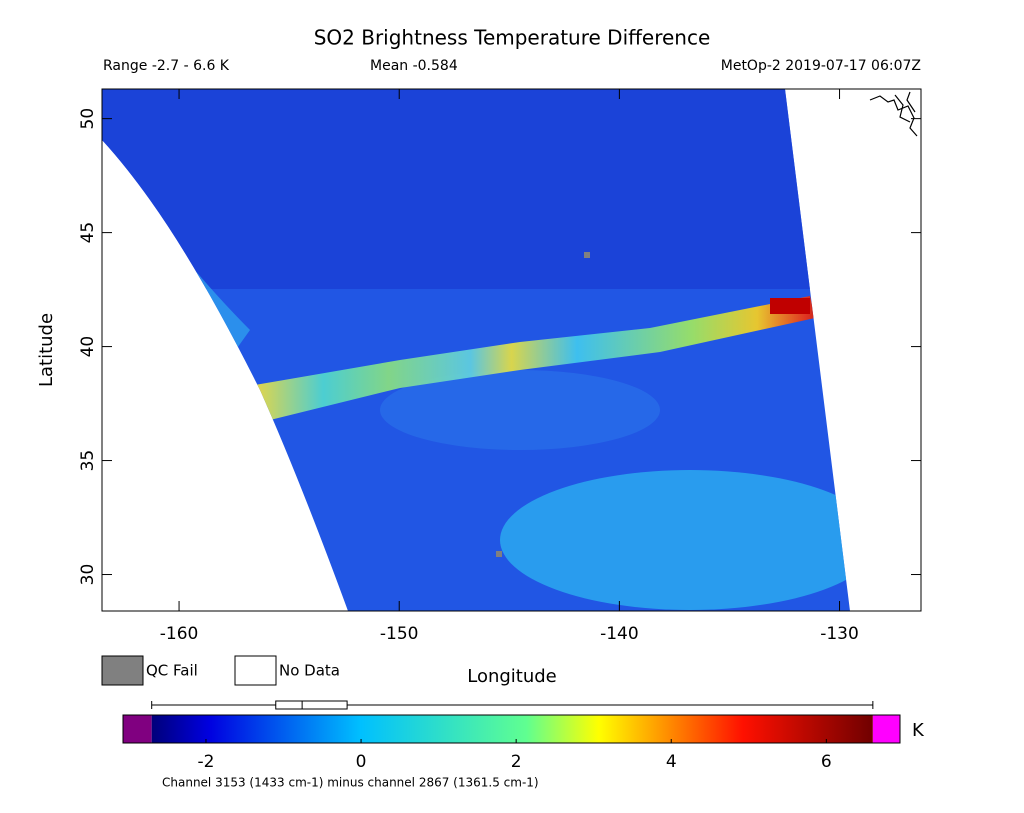 This screenshot has width=1024, height=813. I want to click on y-tick-label: 45, so click(88, 233).